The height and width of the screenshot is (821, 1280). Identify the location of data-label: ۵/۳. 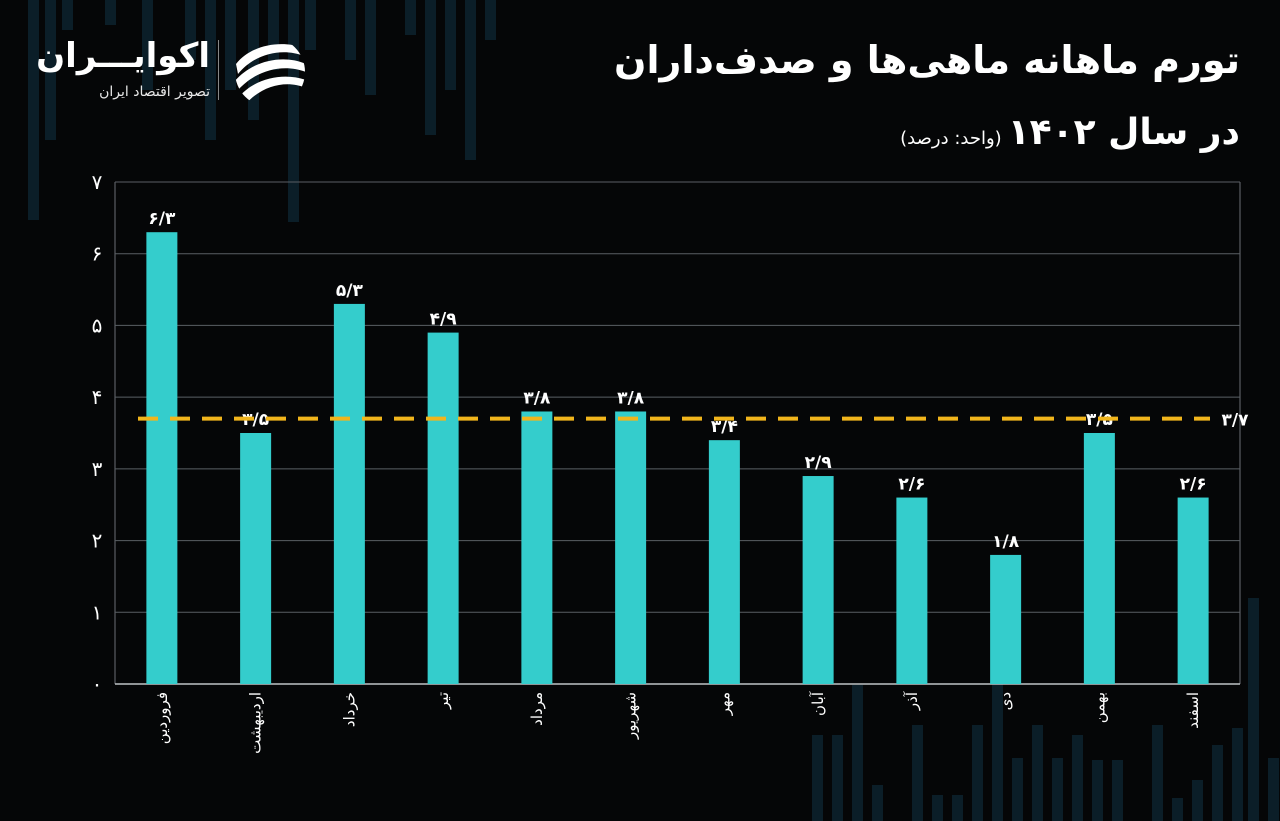
(350, 291).